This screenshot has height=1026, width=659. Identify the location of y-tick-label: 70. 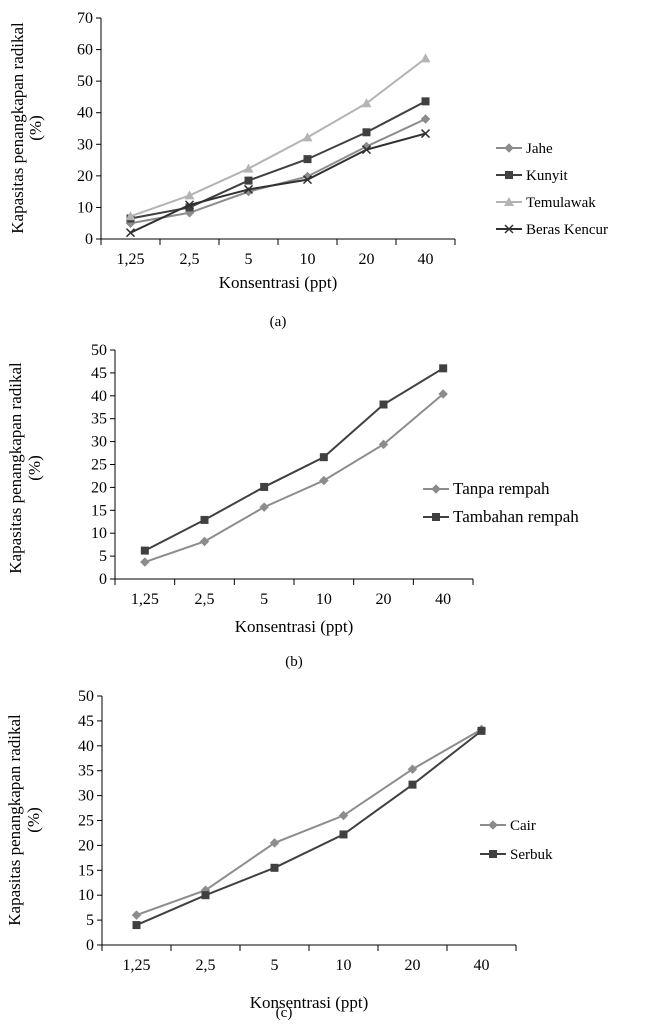
(85, 18).